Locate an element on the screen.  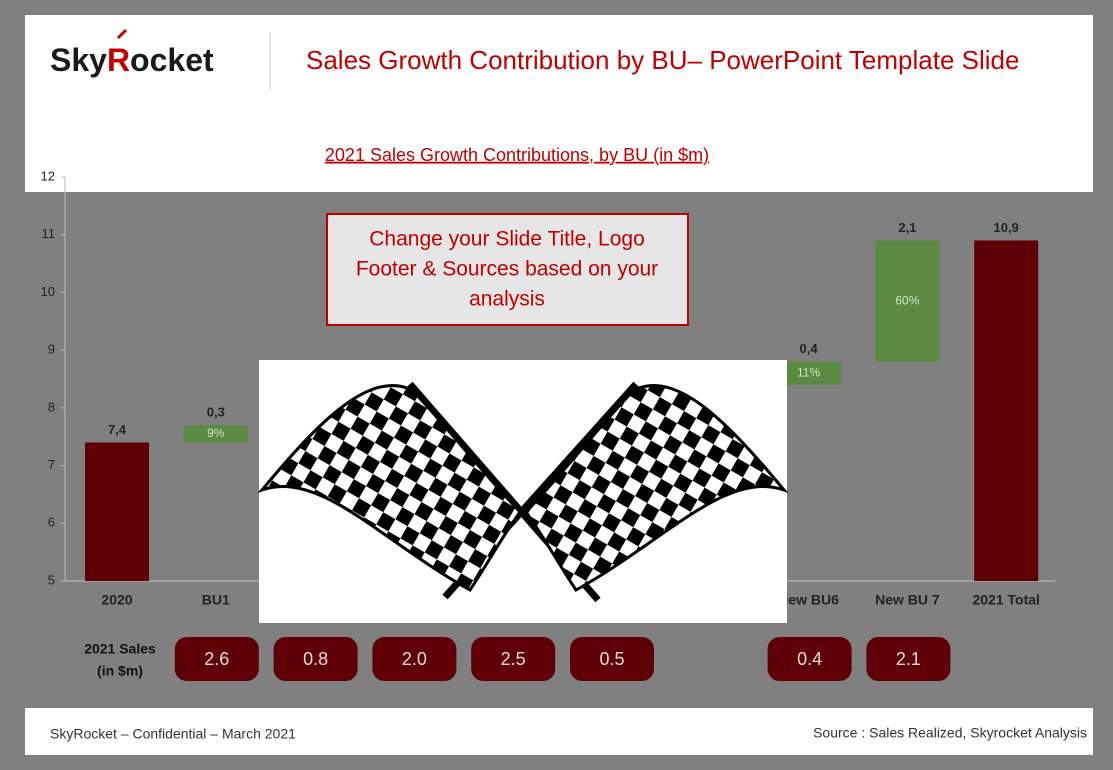
sales-value: 2.0 is located at coordinates (414, 659).